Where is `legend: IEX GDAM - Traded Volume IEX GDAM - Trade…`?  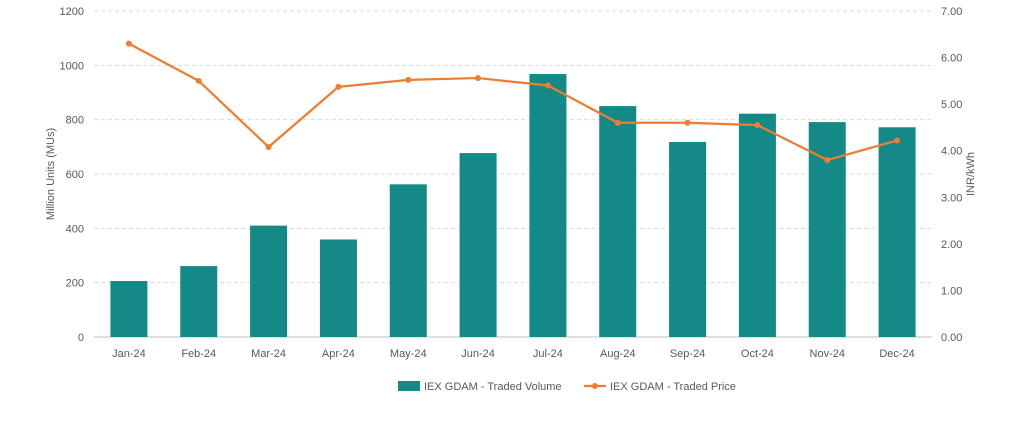 legend: IEX GDAM - Traded Volume IEX GDAM - Trade… is located at coordinates (567, 387).